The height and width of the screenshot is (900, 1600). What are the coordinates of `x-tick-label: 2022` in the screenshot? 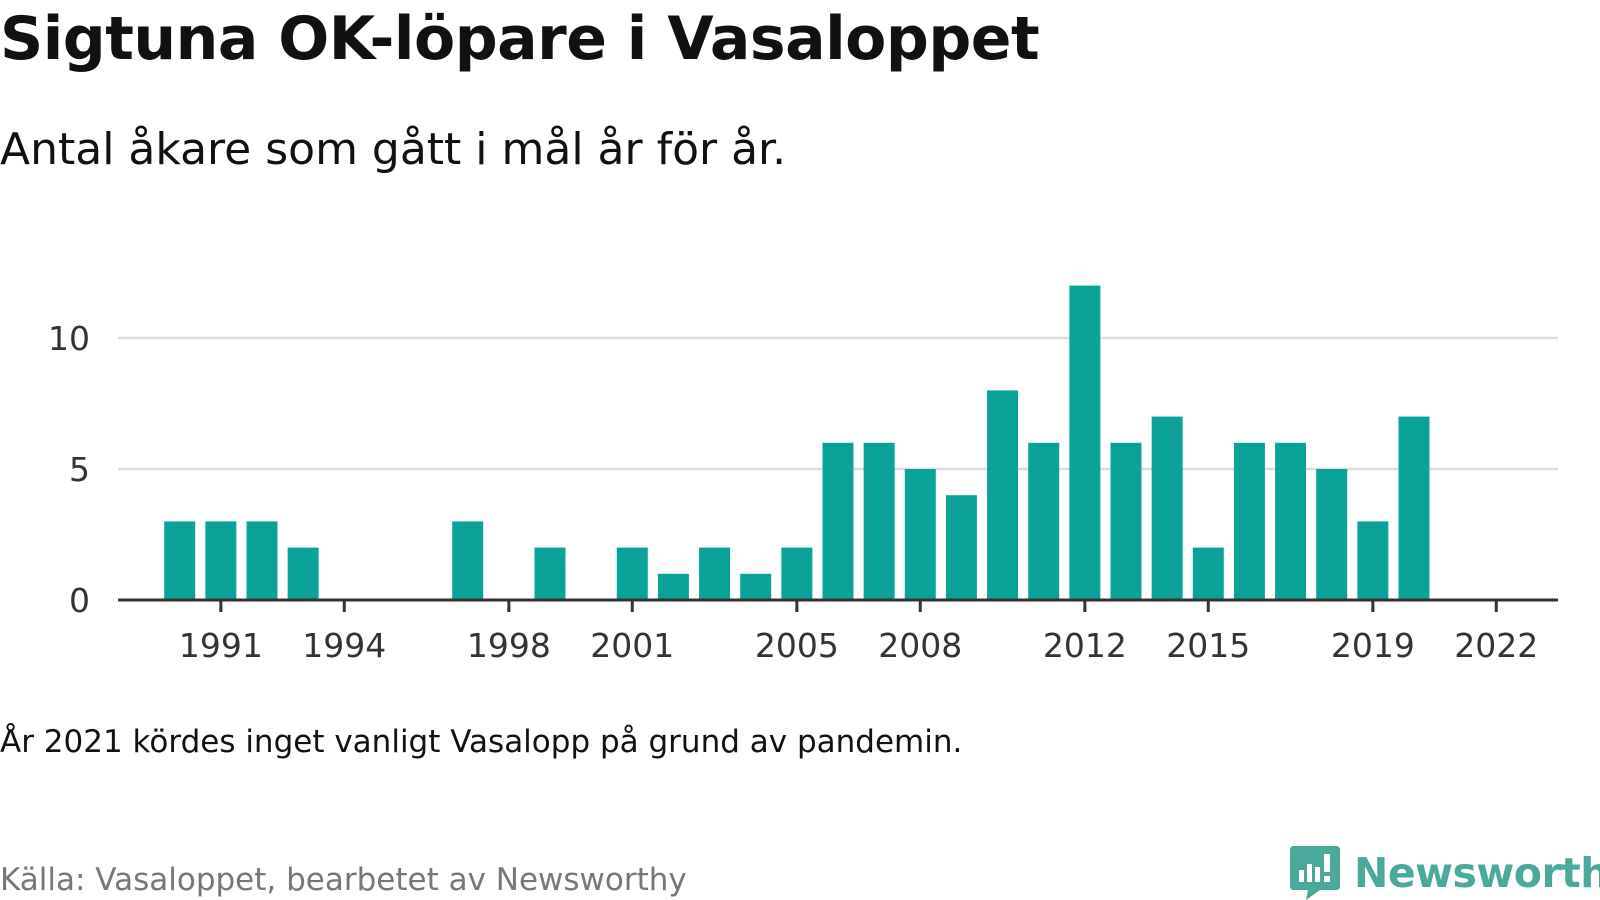 It's located at (1496, 645).